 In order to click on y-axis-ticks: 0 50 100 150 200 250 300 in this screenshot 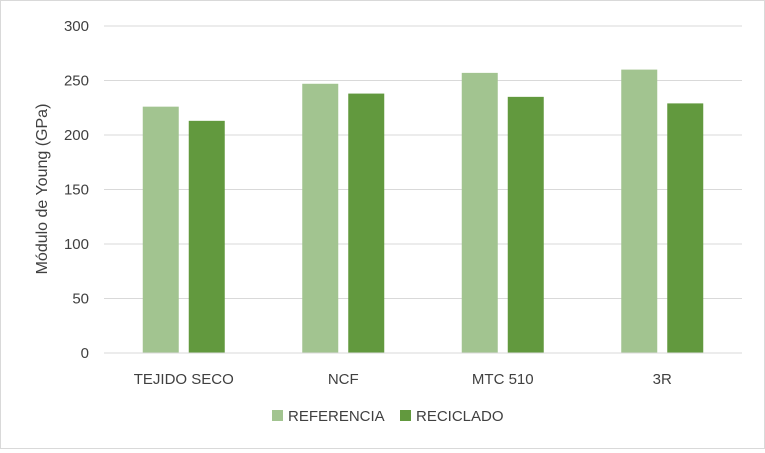, I will do `click(76, 190)`.